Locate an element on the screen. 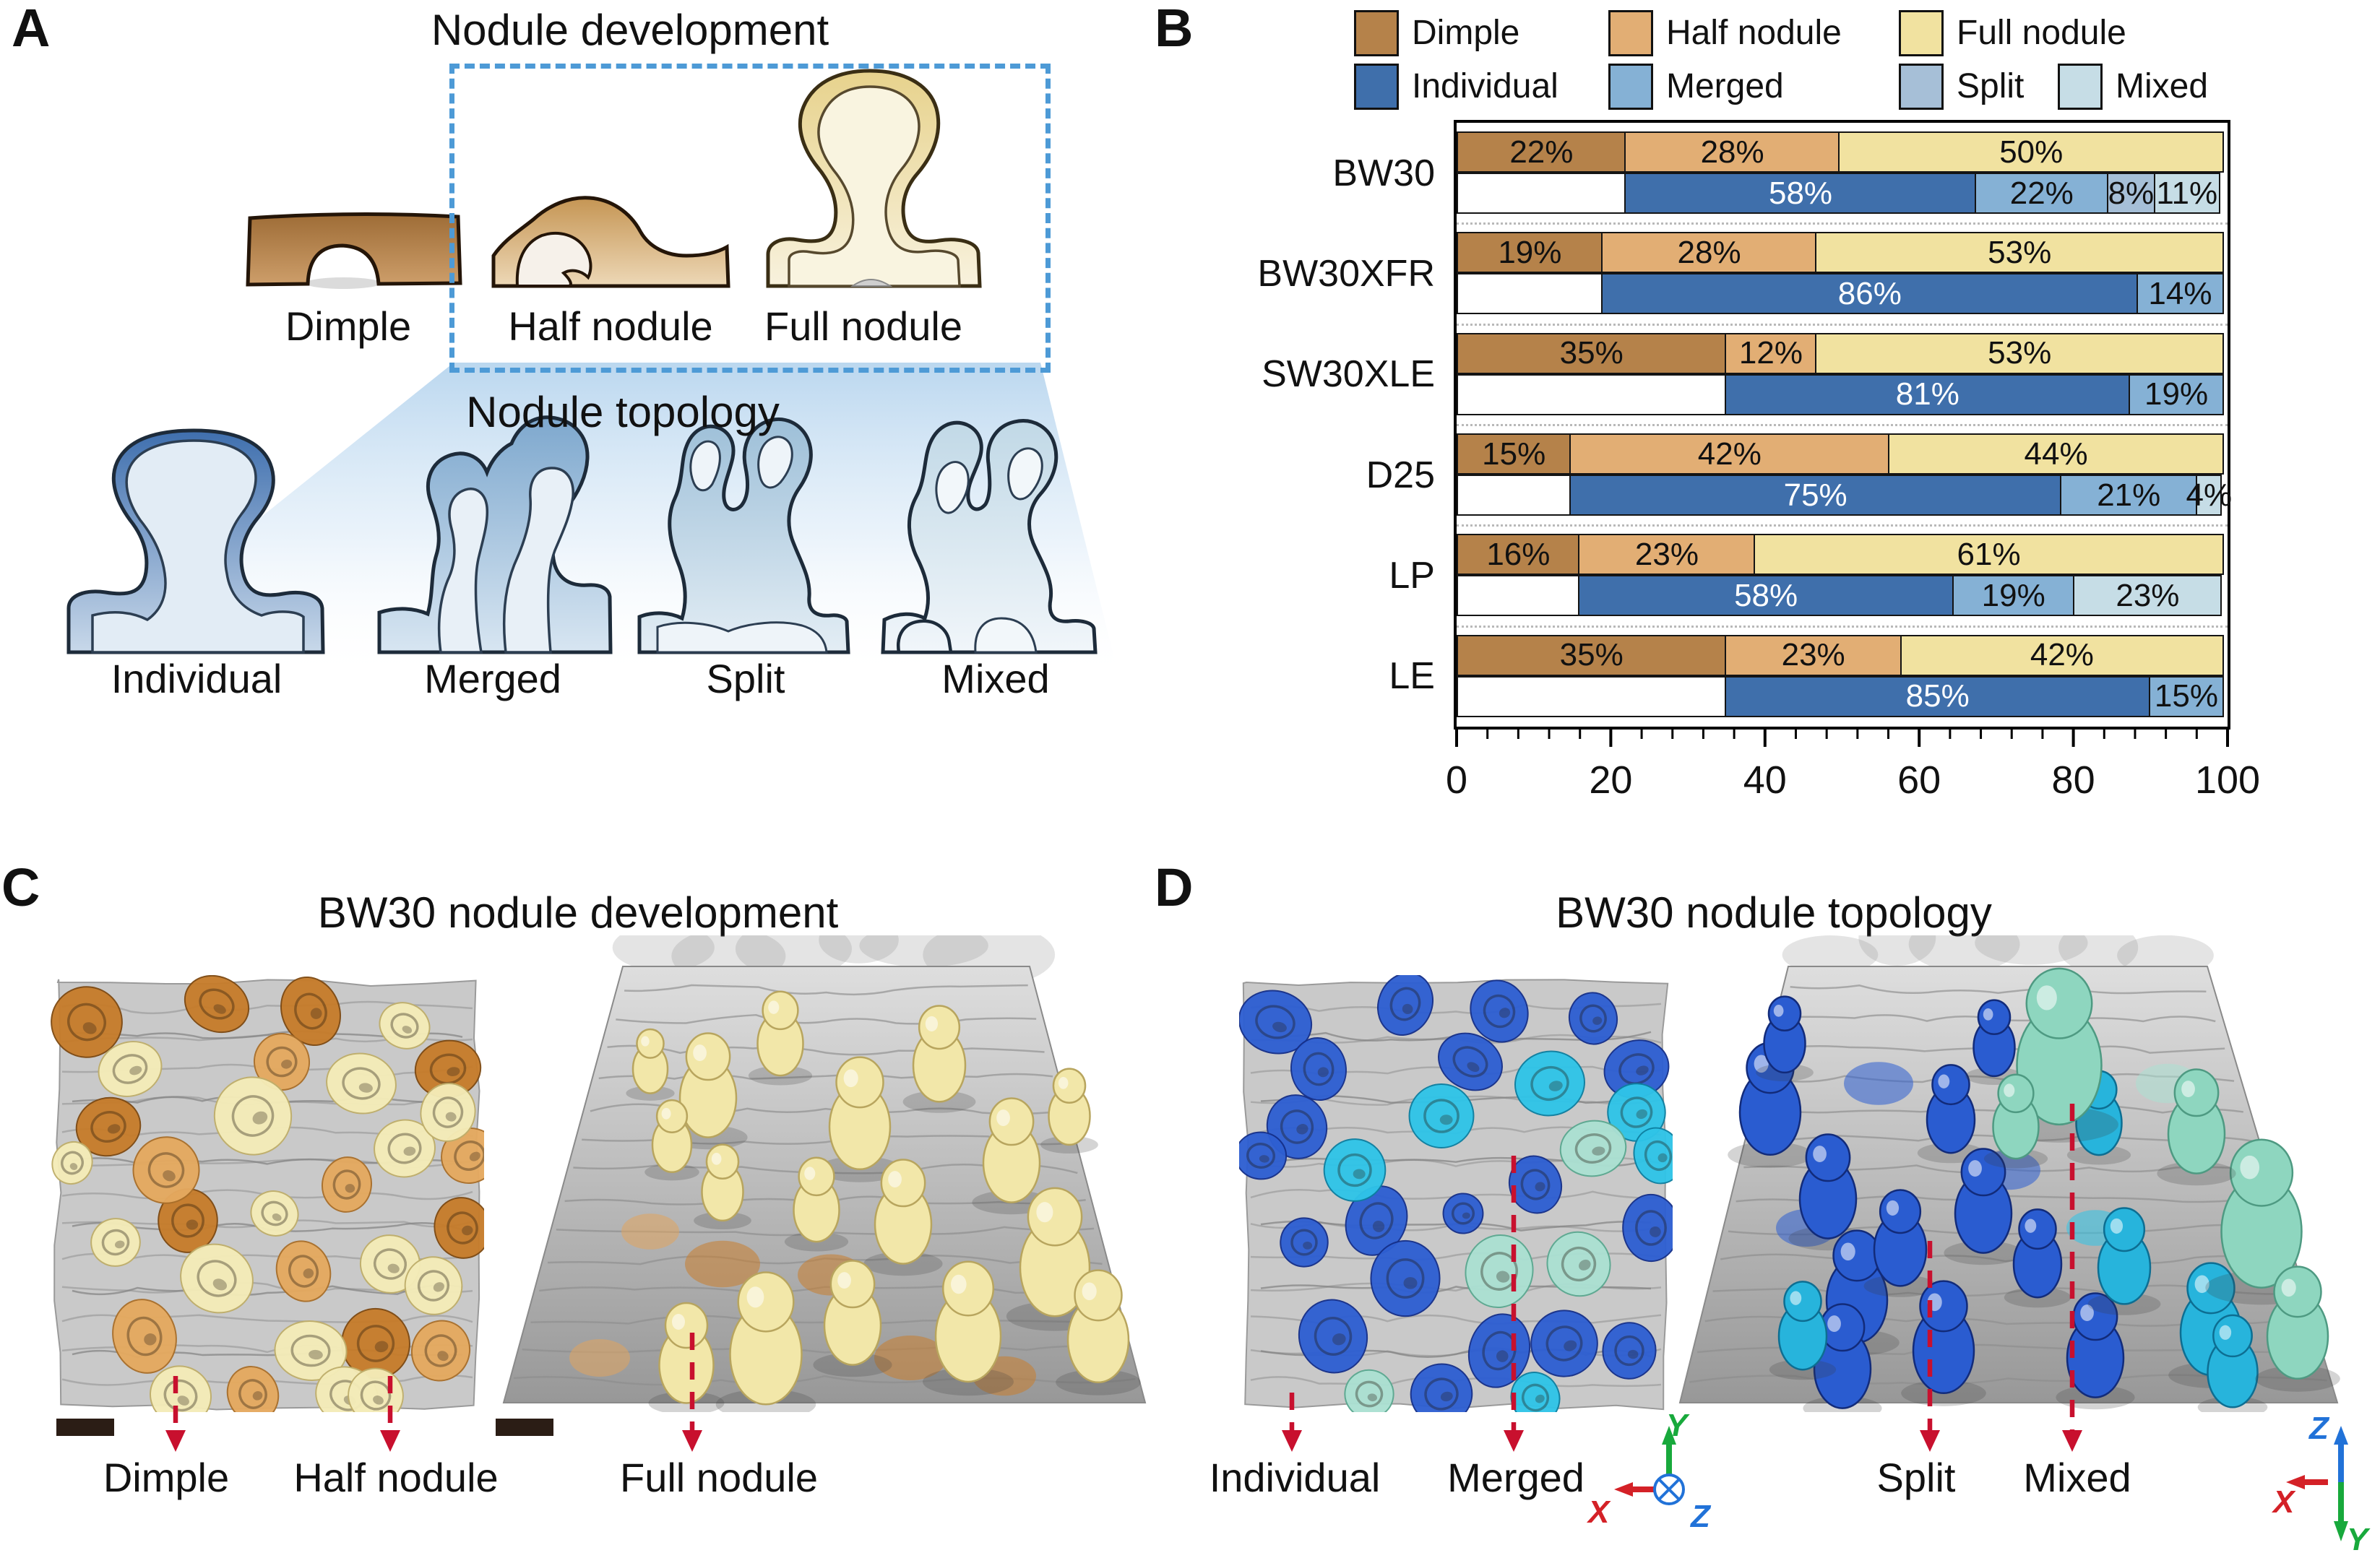 Image resolution: width=2380 pixels, height=1558 pixels. individual-shape is located at coordinates (195, 541).